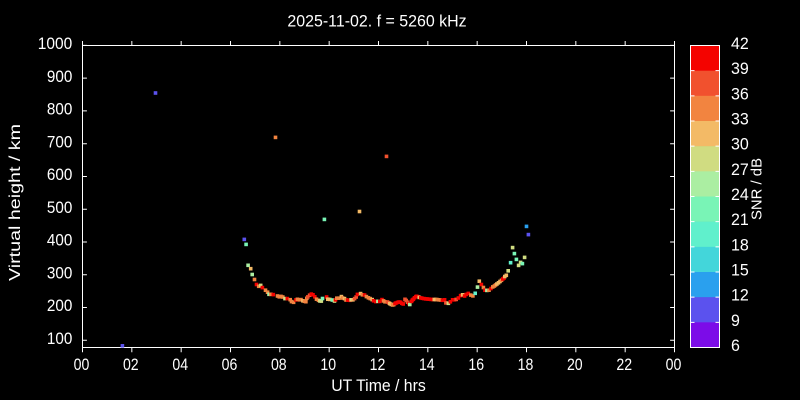 This screenshot has width=800, height=400. Describe the element at coordinates (740, 119) in the screenshot. I see `svg-text: 33` at that location.